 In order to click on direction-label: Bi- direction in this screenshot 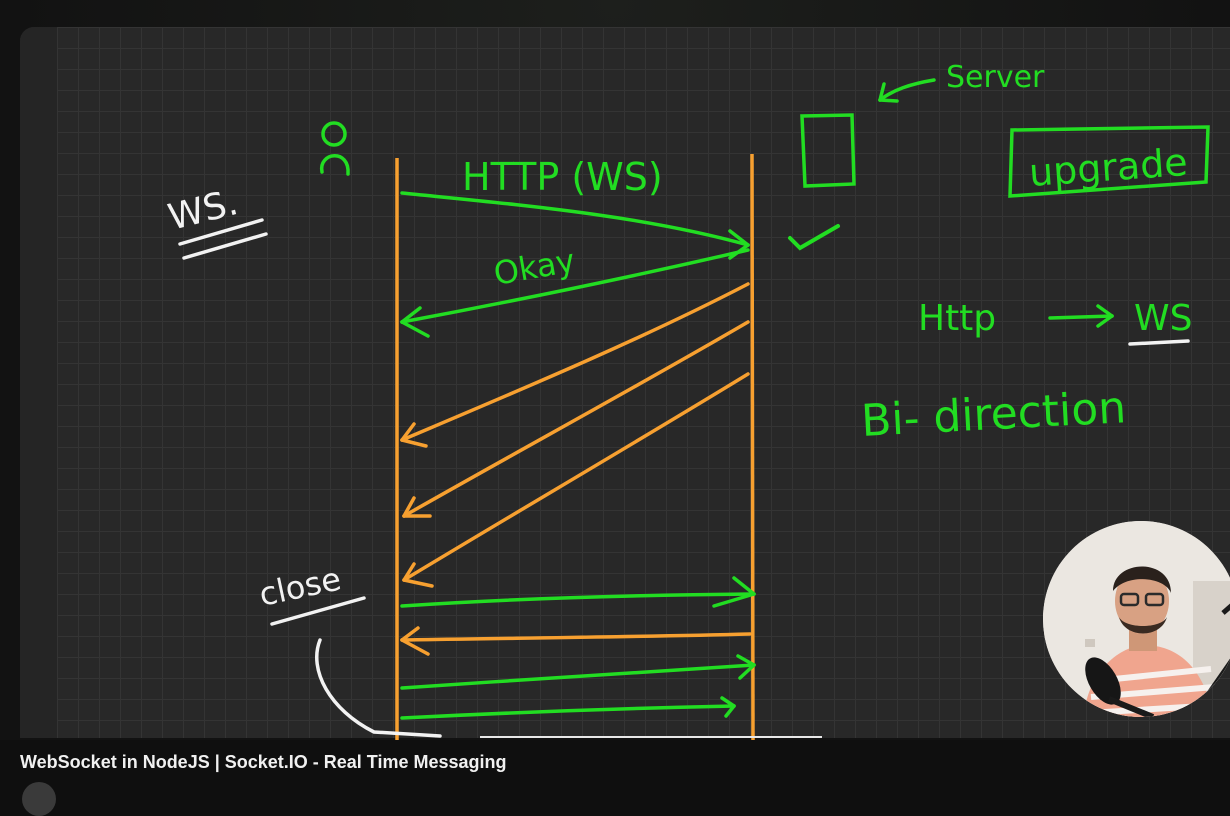, I will do `click(993, 414)`.